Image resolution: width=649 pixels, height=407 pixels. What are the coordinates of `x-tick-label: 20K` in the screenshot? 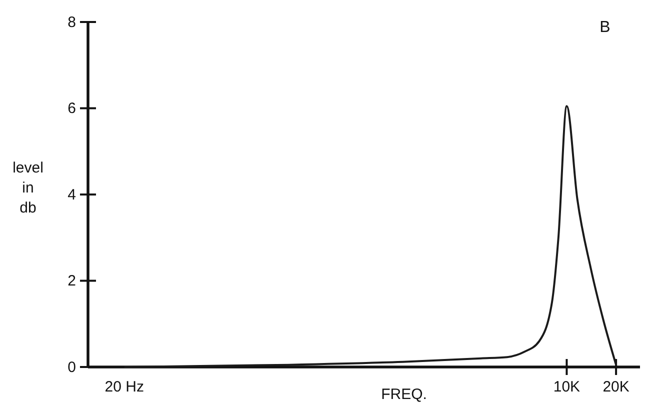 It's located at (616, 387).